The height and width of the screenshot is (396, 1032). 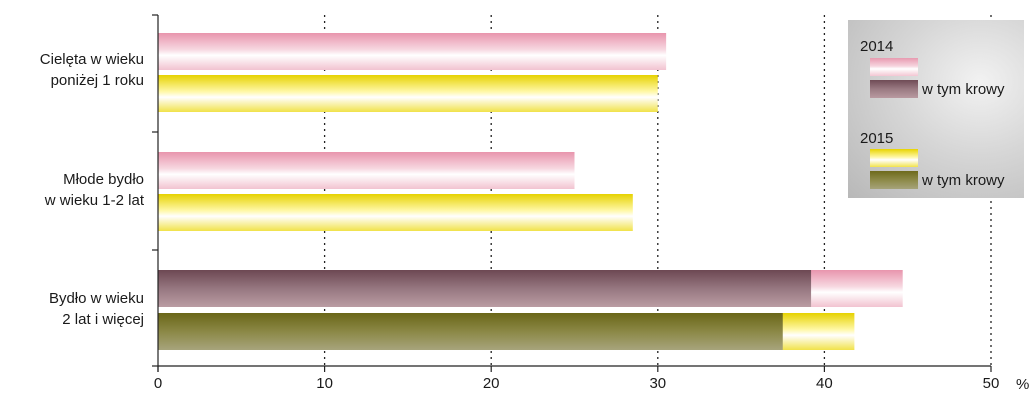 I want to click on category-label-line: Bydło w wieku, so click(x=96, y=298).